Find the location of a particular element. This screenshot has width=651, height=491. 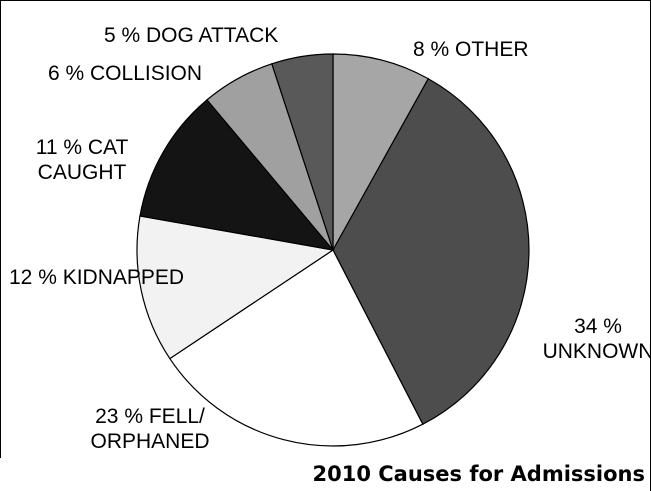

slice-label-line: ORPHANED is located at coordinates (149, 441).